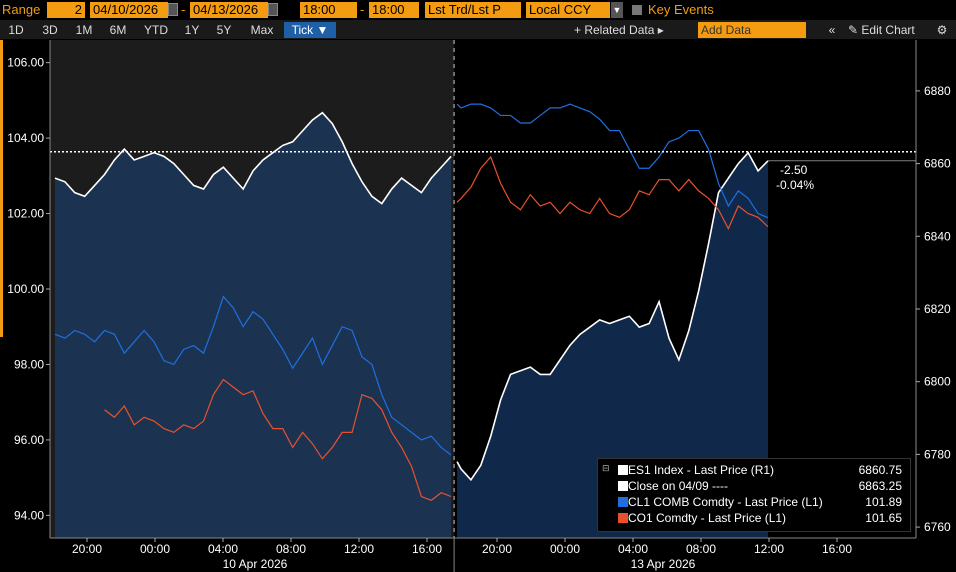 The height and width of the screenshot is (572, 956). I want to click on series-line-es1, so click(253, 158).